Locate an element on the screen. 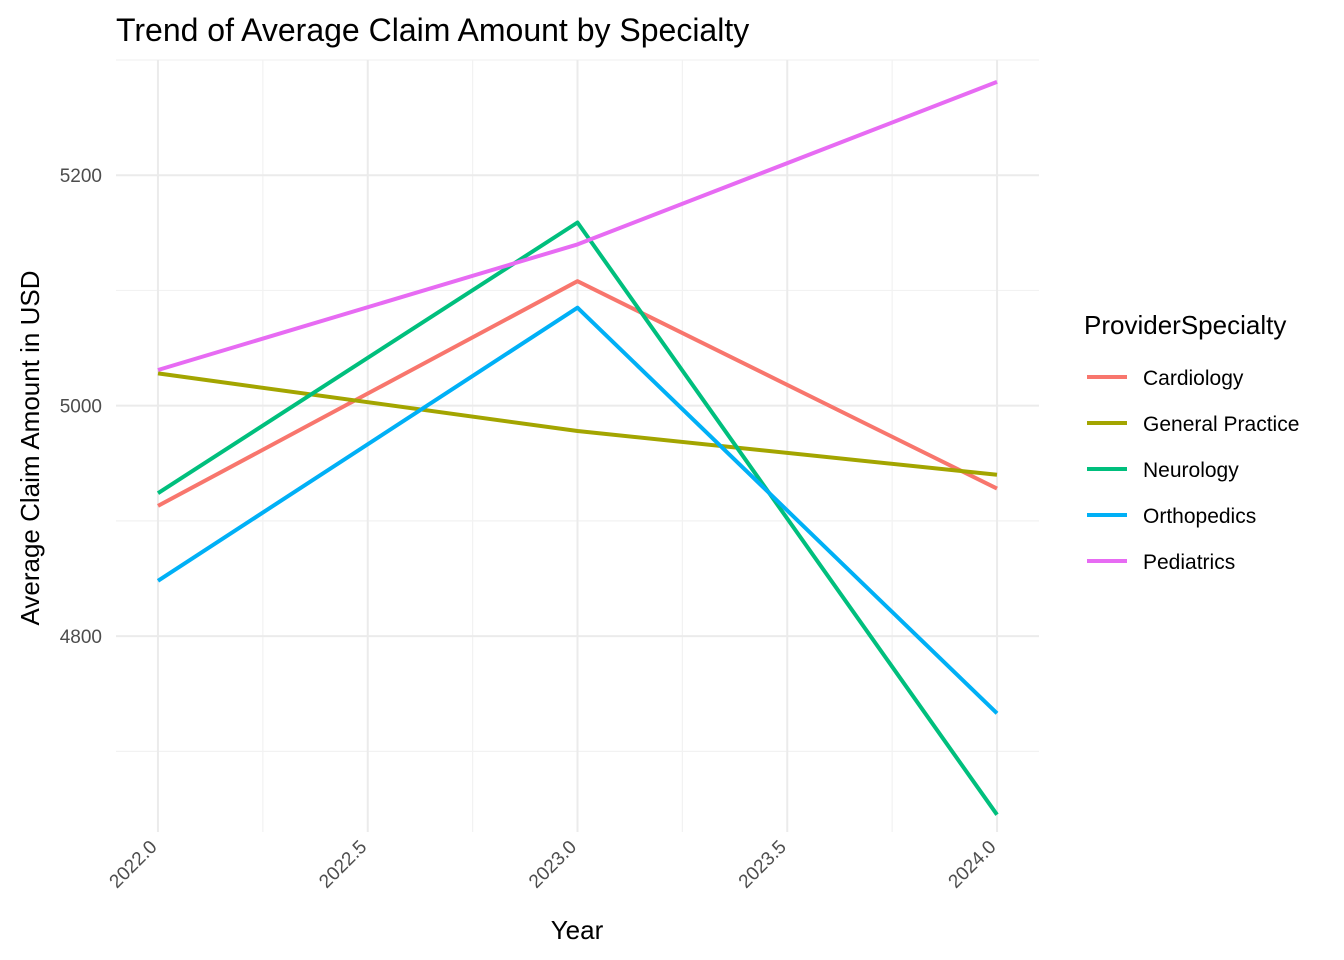 Image resolution: width=1344 pixels, height=960 pixels. x-tick-label: 2023.0 is located at coordinates (553, 865).